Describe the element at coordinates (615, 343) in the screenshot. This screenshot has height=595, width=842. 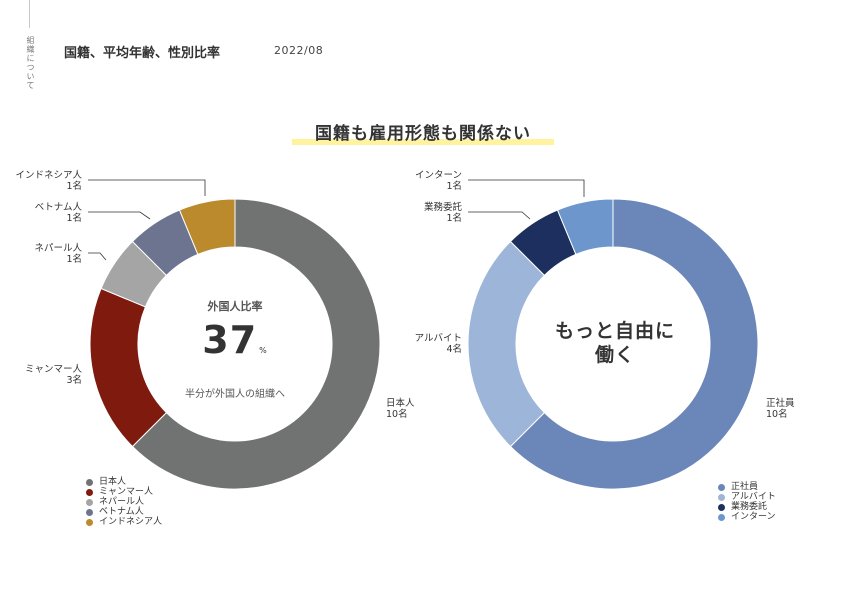
I see `donut2-center-text: もっと自由に 働く` at that location.